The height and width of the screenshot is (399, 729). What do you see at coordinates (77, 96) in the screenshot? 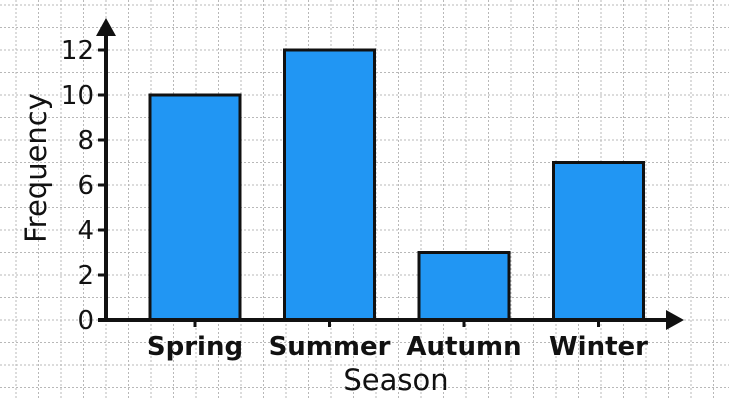
I see `y-tick-label: 10` at bounding box center [77, 96].